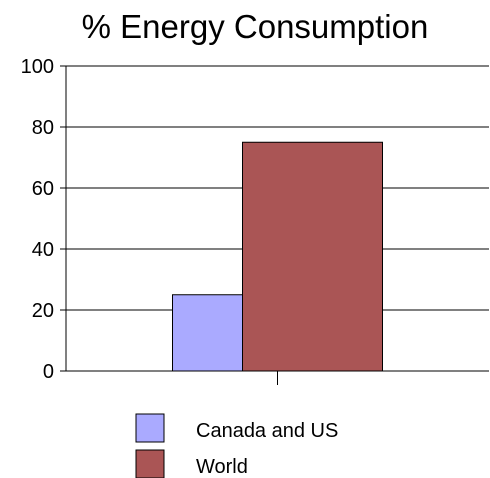  Describe the element at coordinates (255, 26) in the screenshot. I see `chart-title: % Energy Consumption` at that location.